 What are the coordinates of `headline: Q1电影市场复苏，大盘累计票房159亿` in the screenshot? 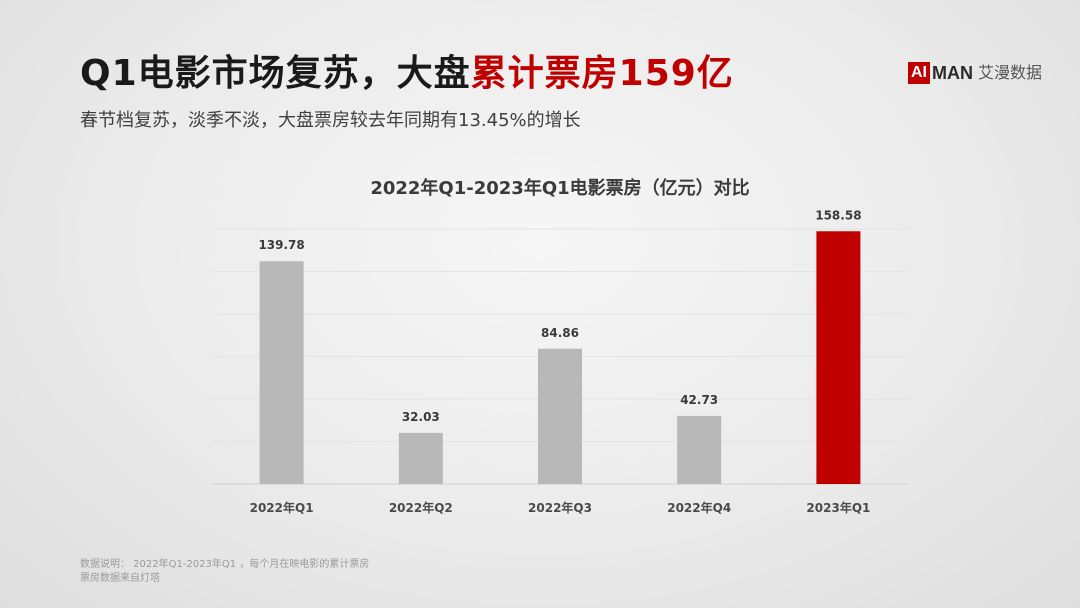 It's located at (407, 70).